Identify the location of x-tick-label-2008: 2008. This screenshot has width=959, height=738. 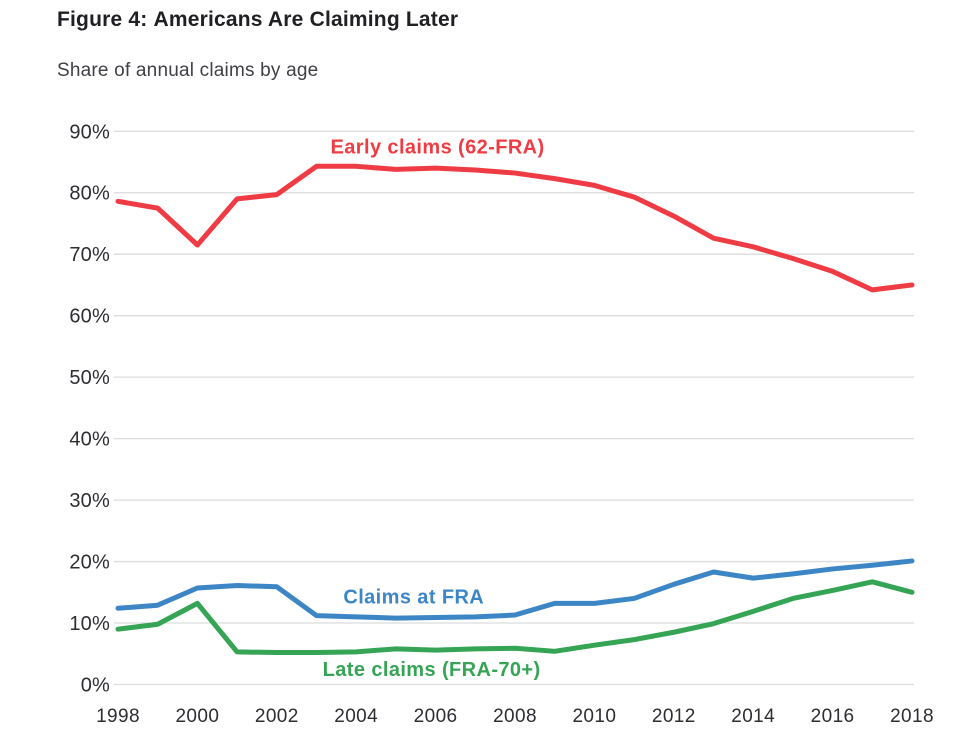
(515, 716).